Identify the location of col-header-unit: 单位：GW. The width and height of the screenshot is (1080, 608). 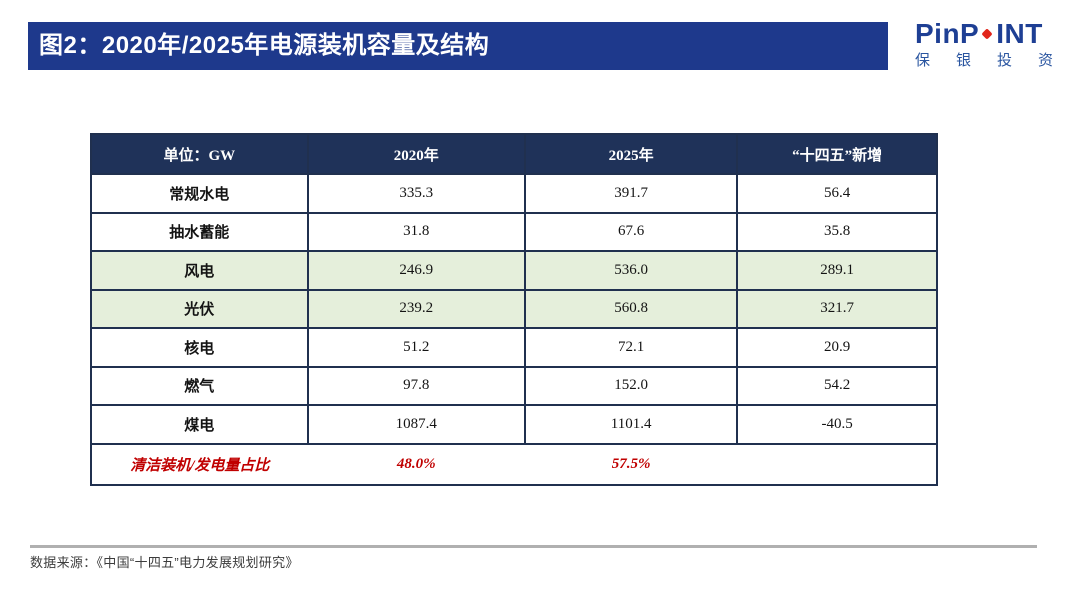
(199, 154).